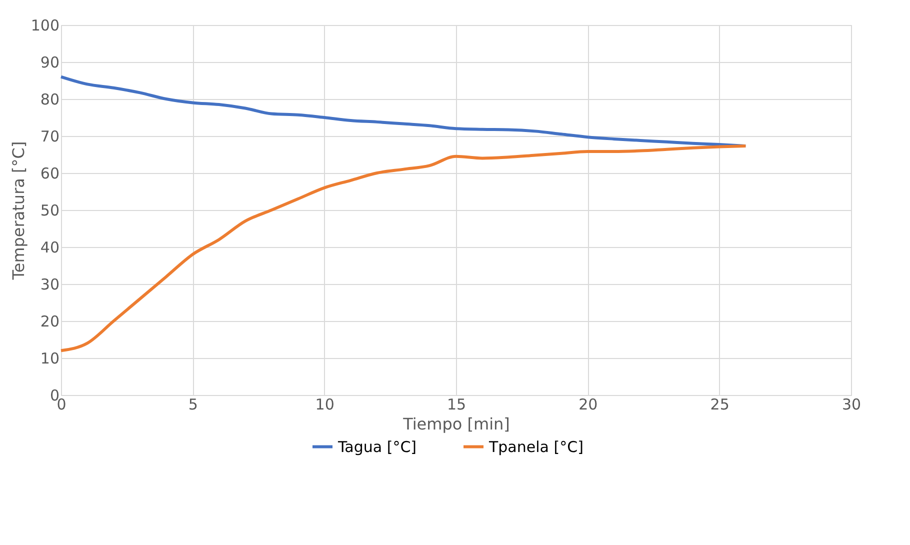  Describe the element at coordinates (456, 424) in the screenshot. I see `x-axis-title: Tiempo [min]` at that location.